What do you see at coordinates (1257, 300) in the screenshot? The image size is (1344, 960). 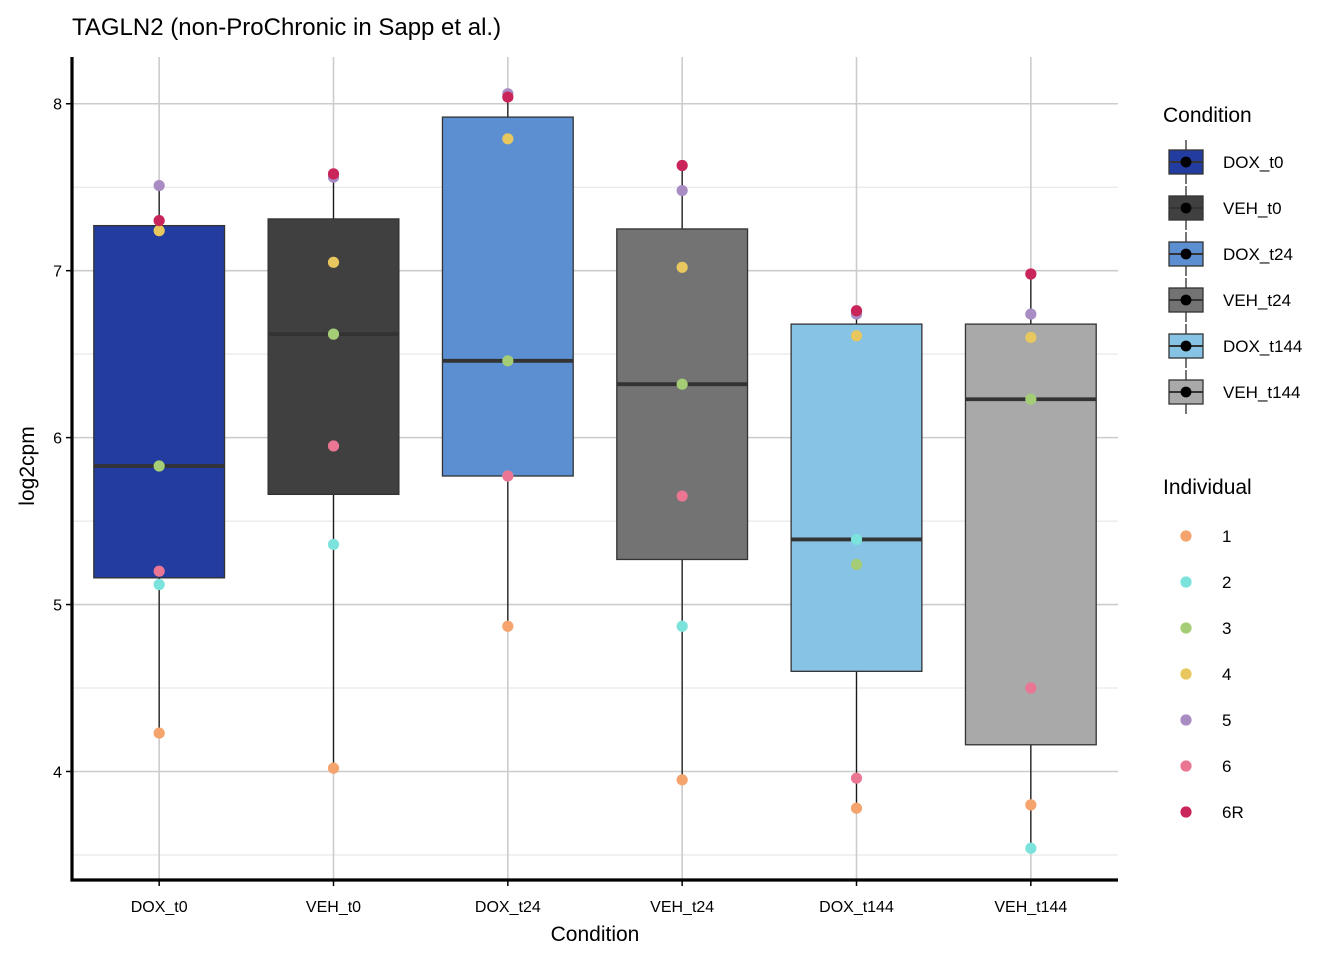 I see `legend-condition-label: VEH_t24` at bounding box center [1257, 300].